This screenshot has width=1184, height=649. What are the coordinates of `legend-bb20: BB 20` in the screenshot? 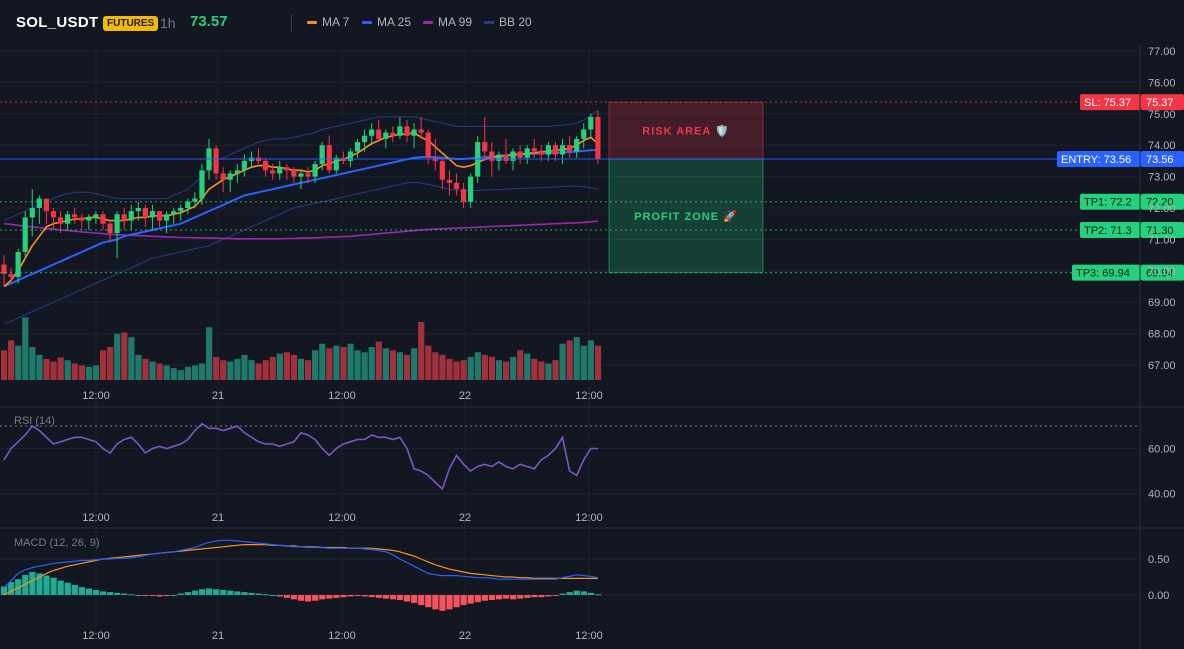 It's located at (508, 22).